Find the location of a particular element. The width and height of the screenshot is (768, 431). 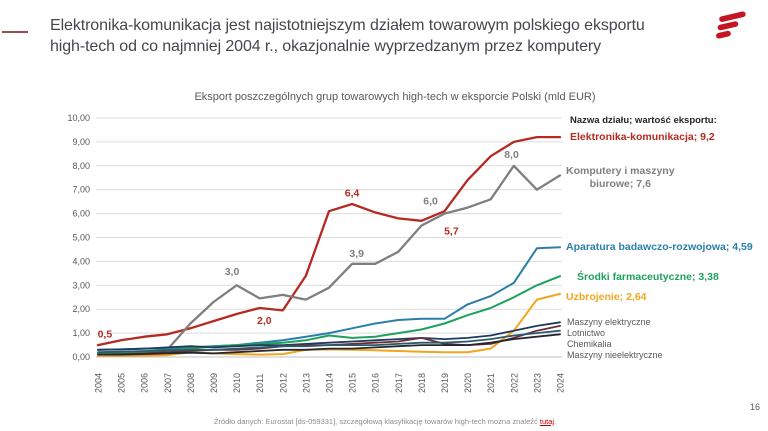

x-axis-tick: 2009 is located at coordinates (214, 383).